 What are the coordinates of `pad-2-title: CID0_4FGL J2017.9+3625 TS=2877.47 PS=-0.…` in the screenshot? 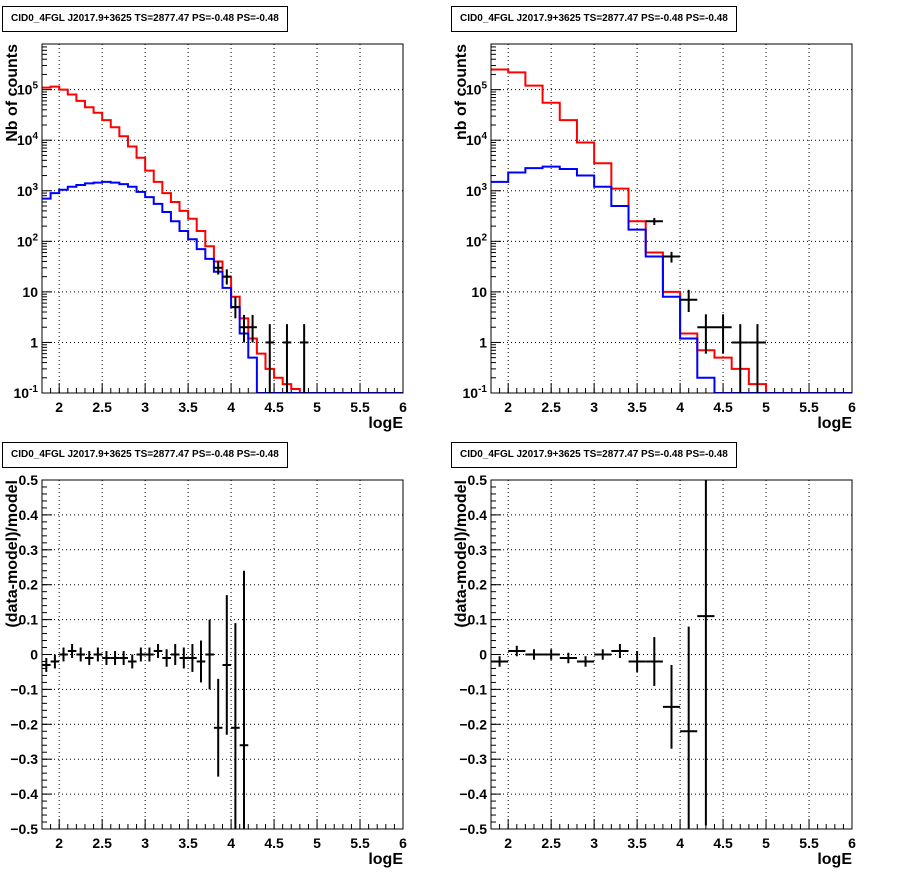 It's located at (145, 455).